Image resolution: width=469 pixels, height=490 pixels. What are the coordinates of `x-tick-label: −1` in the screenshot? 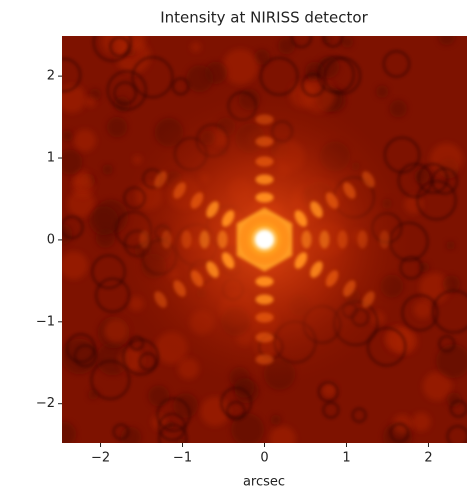 It's located at (182, 458).